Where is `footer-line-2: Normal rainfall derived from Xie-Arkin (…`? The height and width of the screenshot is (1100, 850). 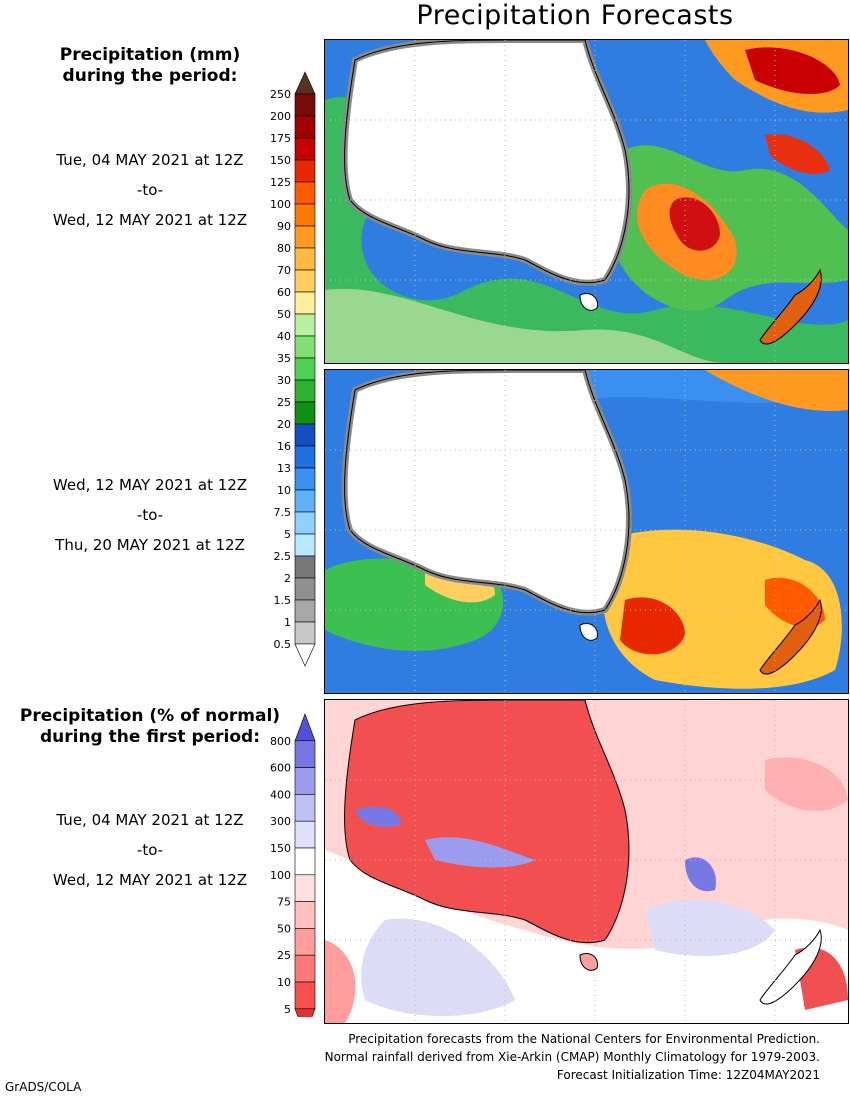 footer-line-2: Normal rainfall derived from Xie-Arkin (… is located at coordinates (572, 1057).